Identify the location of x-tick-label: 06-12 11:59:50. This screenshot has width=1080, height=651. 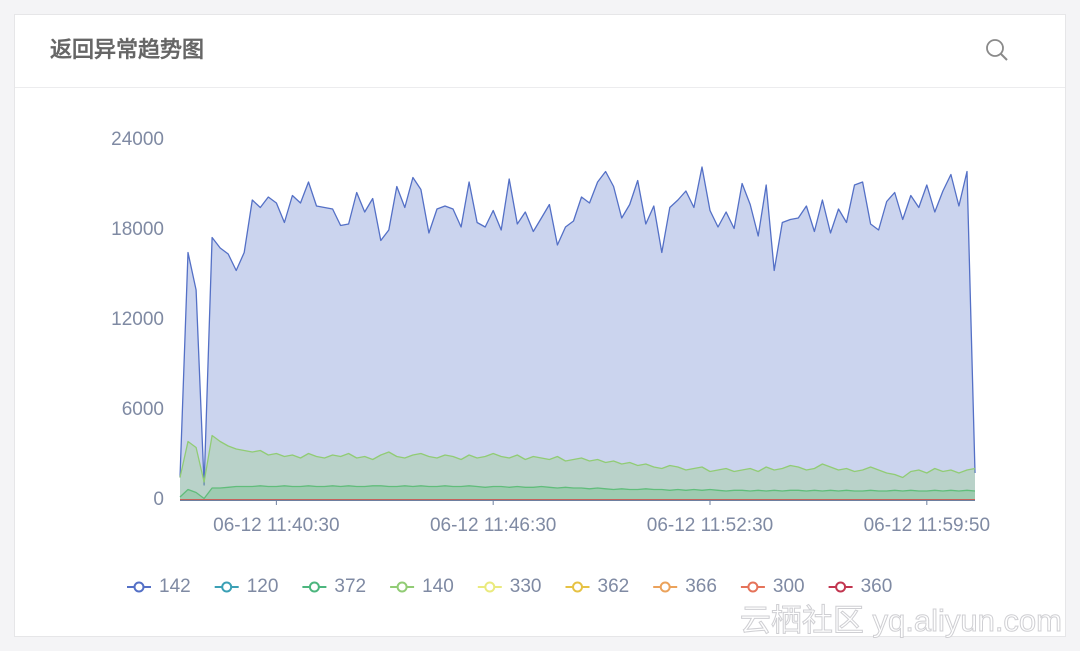
(927, 525).